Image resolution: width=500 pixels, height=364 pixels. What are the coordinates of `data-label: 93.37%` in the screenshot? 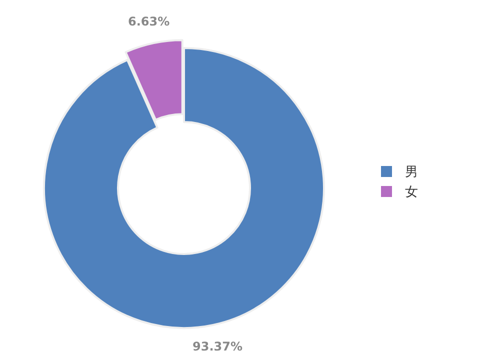 It's located at (217, 347).